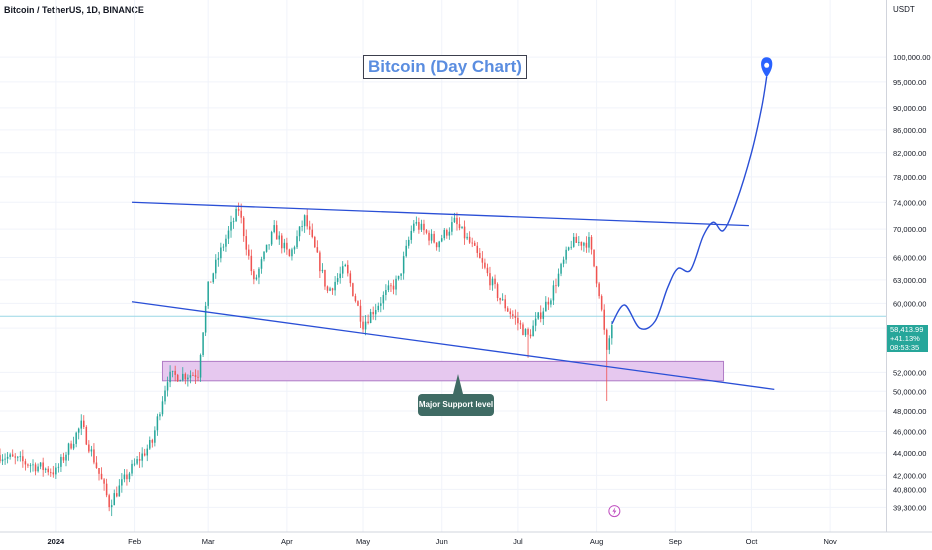  What do you see at coordinates (905, 347) in the screenshot?
I see `bar-countdown: 08:53:35` at bounding box center [905, 347].